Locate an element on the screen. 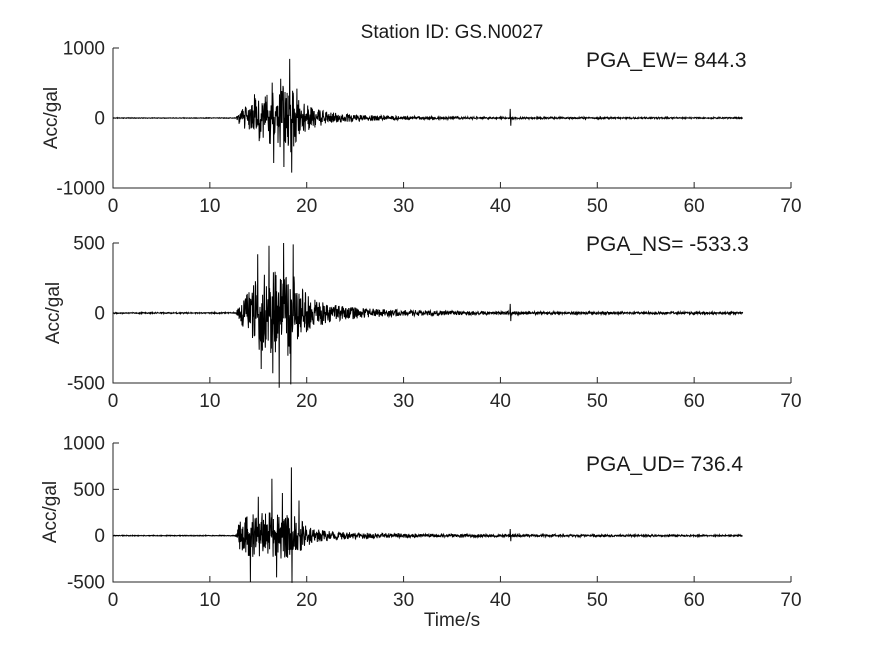  pga-ud-annotation: PGA_UD= 736.4 is located at coordinates (665, 464).